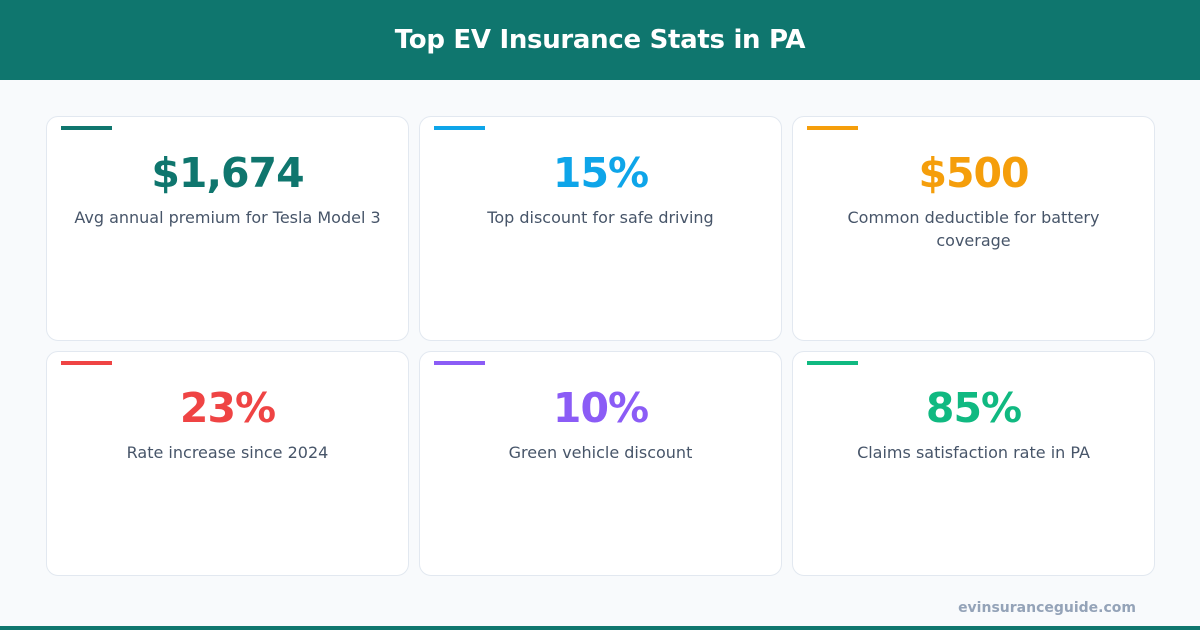  I want to click on stat-value: 85%, so click(973, 408).